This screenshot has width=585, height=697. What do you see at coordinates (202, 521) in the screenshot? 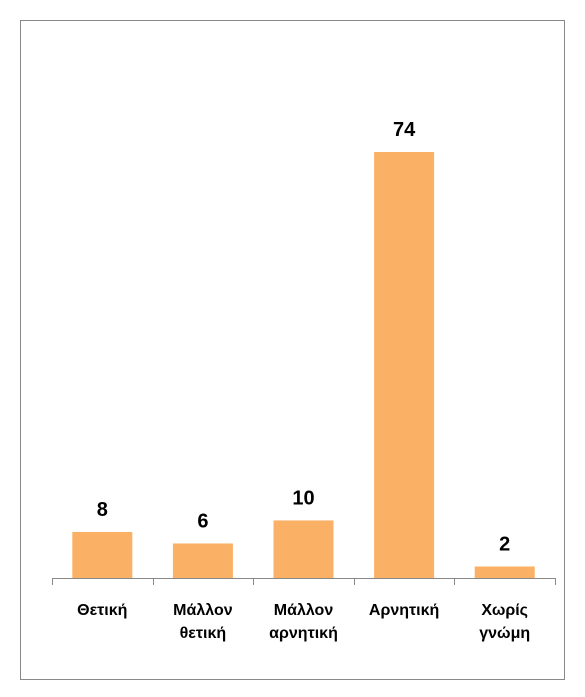
I see `value-label: 6` at bounding box center [202, 521].